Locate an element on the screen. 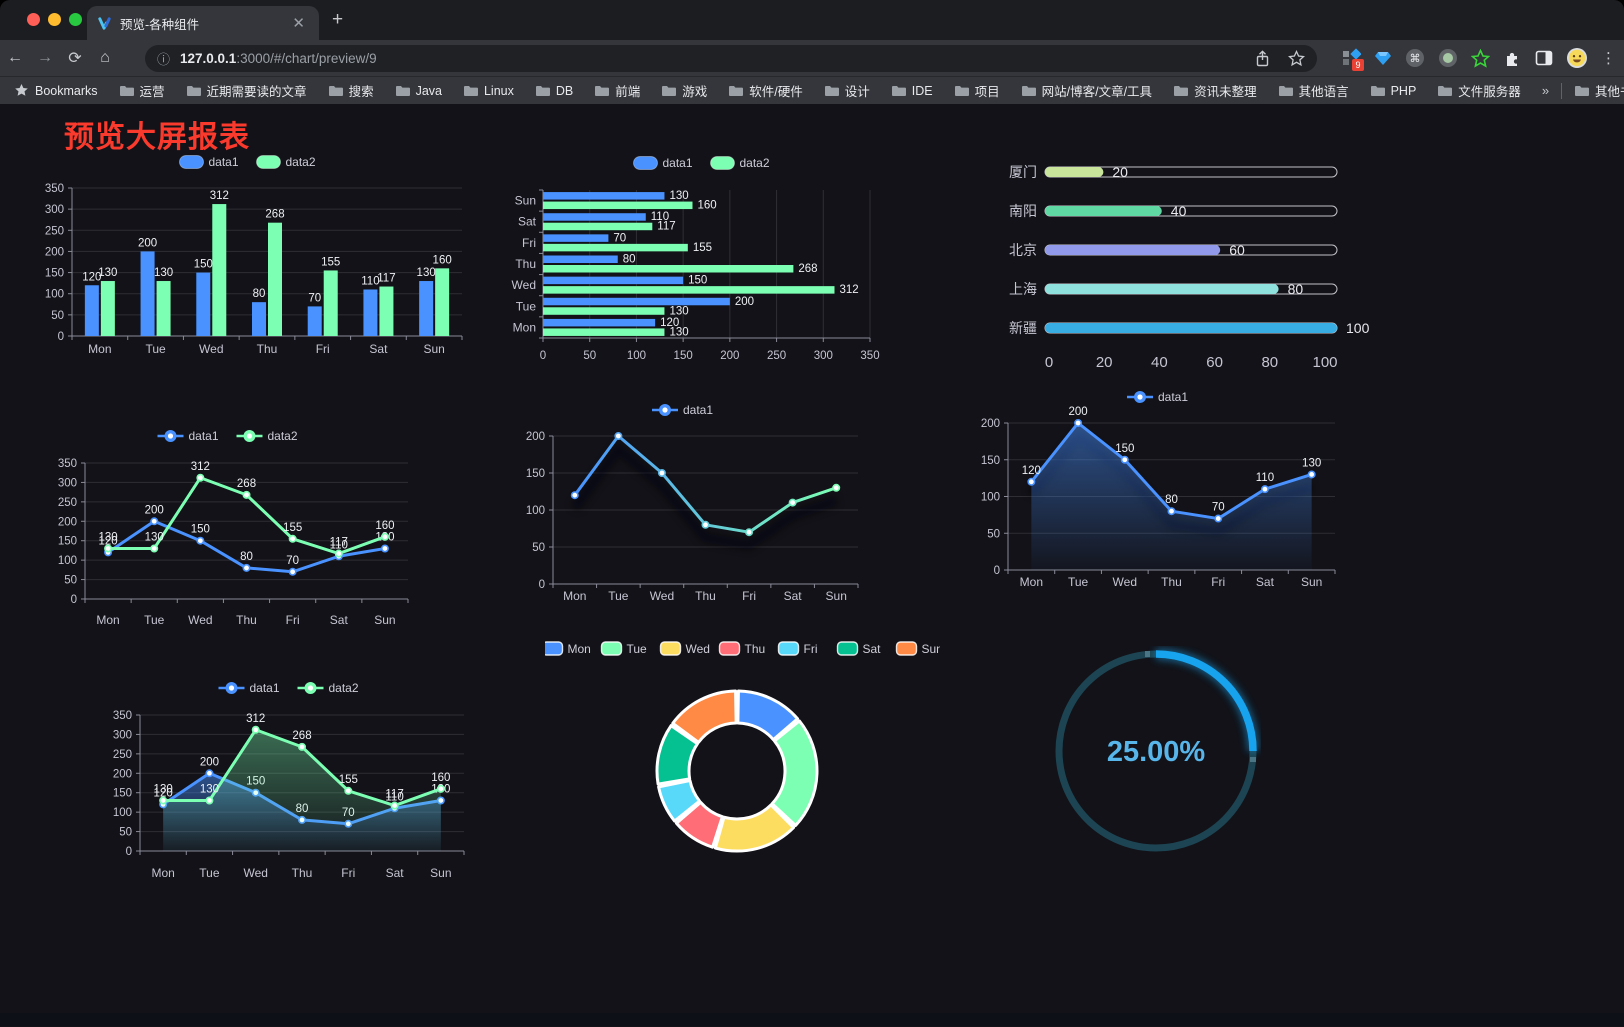  bookmark-folder: 设计 is located at coordinates (847, 90).